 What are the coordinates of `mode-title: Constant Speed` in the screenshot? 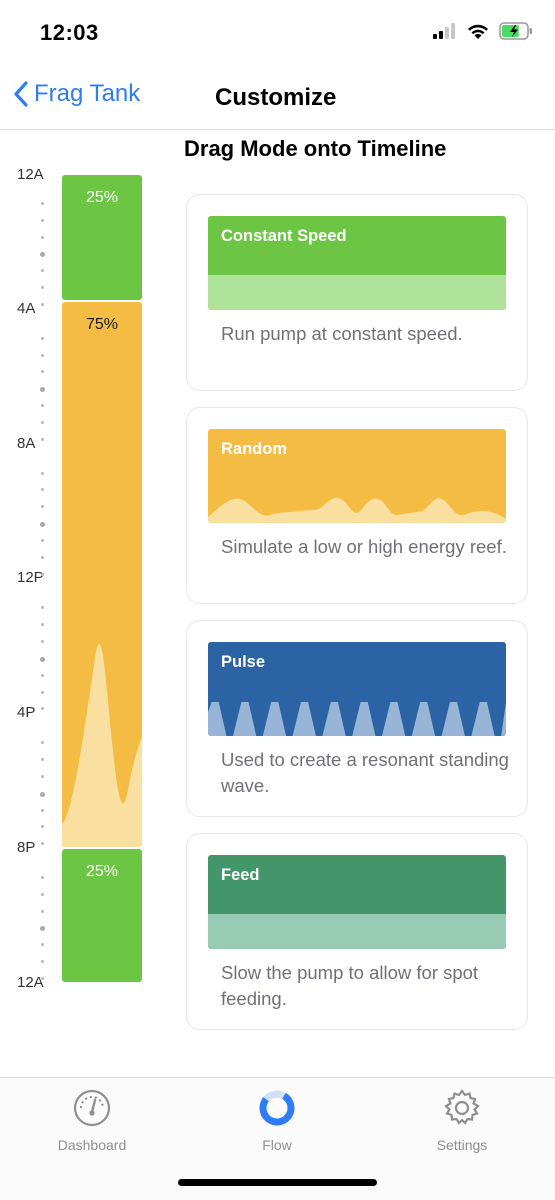 It's located at (284, 236).